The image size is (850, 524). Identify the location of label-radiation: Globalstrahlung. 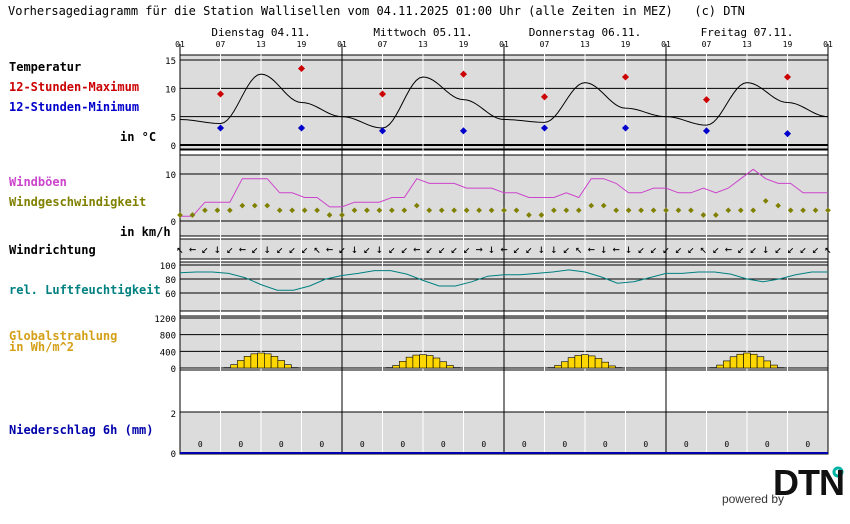
(63, 336).